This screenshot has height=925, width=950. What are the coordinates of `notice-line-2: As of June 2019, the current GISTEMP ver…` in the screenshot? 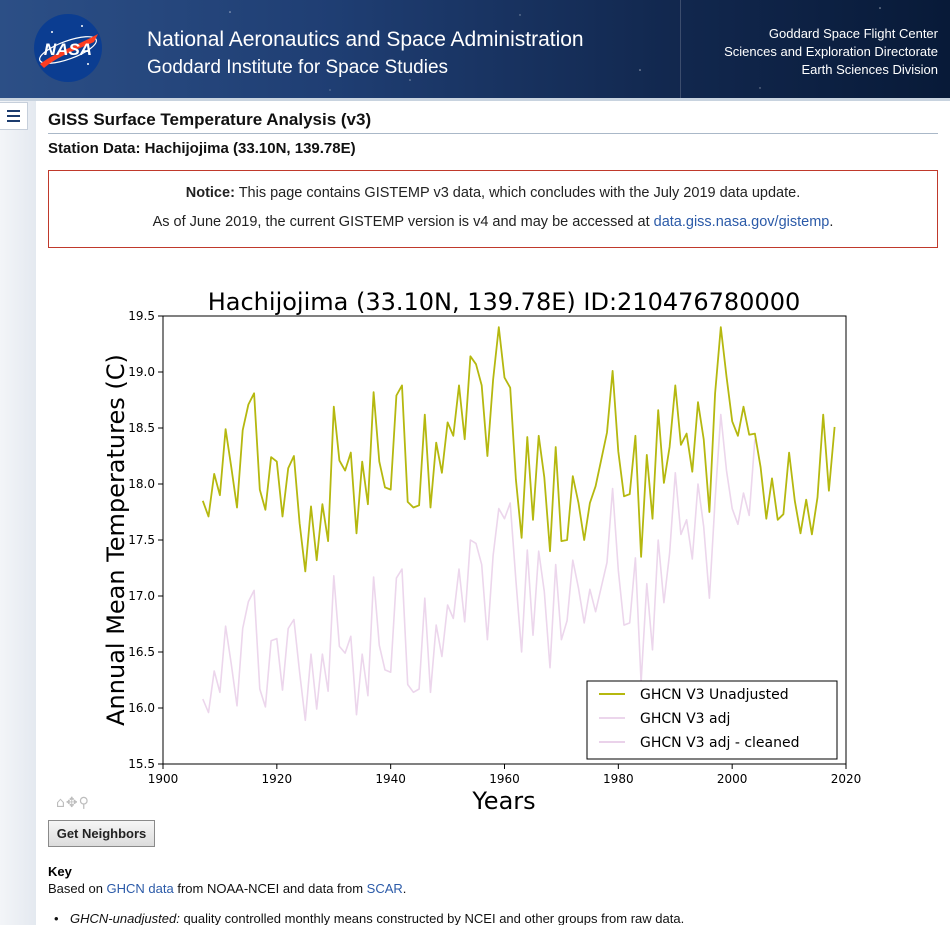 It's located at (493, 222).